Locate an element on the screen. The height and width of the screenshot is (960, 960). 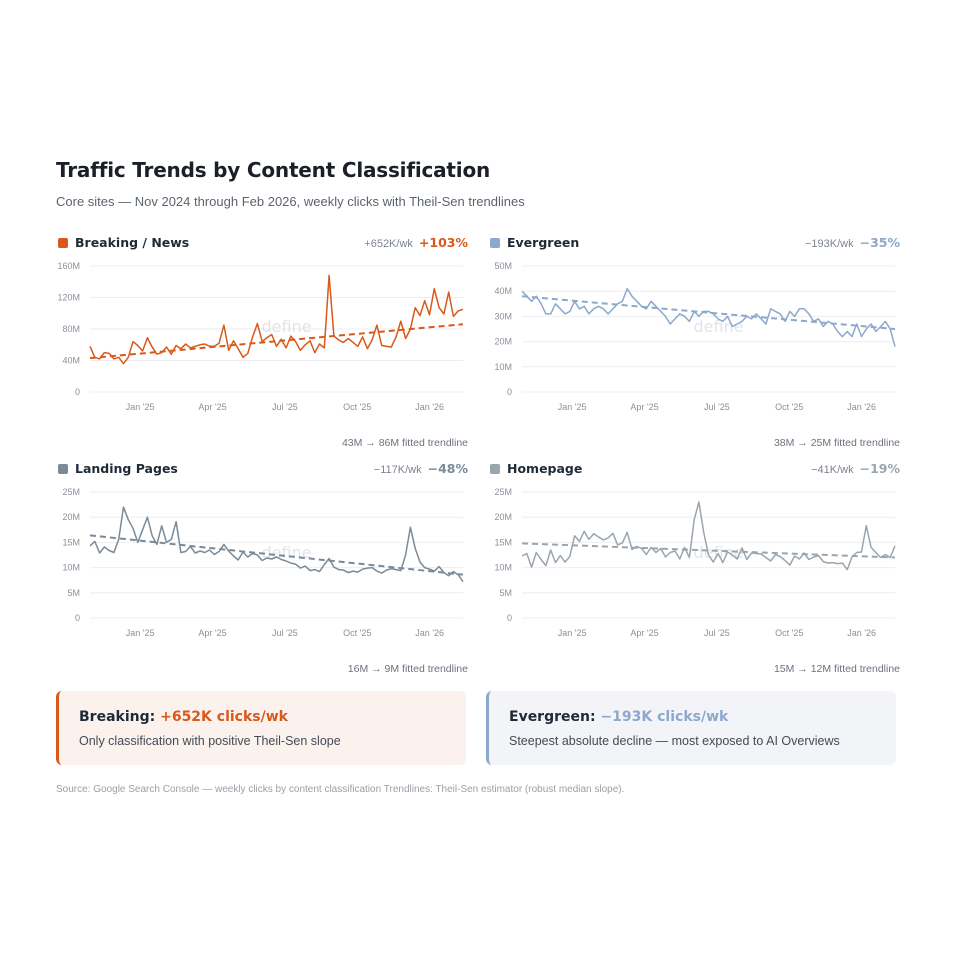
panel-stats: −41K/wk −19% is located at coordinates (855, 468).